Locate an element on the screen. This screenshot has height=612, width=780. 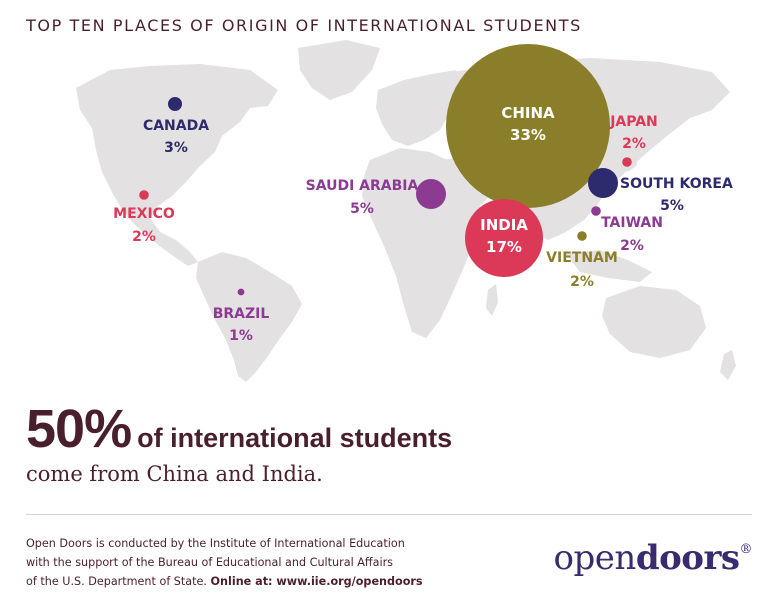
greenland-land is located at coordinates (339, 70).